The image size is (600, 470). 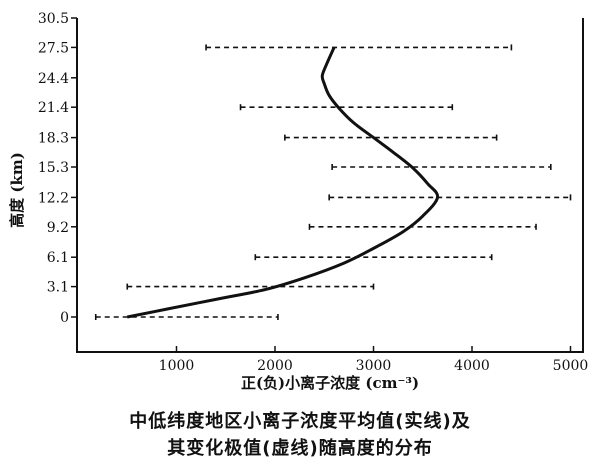 What do you see at coordinates (330, 383) in the screenshot?
I see `x-axis-label: 正(负)小离子浓度 (cm⁻³)` at bounding box center [330, 383].